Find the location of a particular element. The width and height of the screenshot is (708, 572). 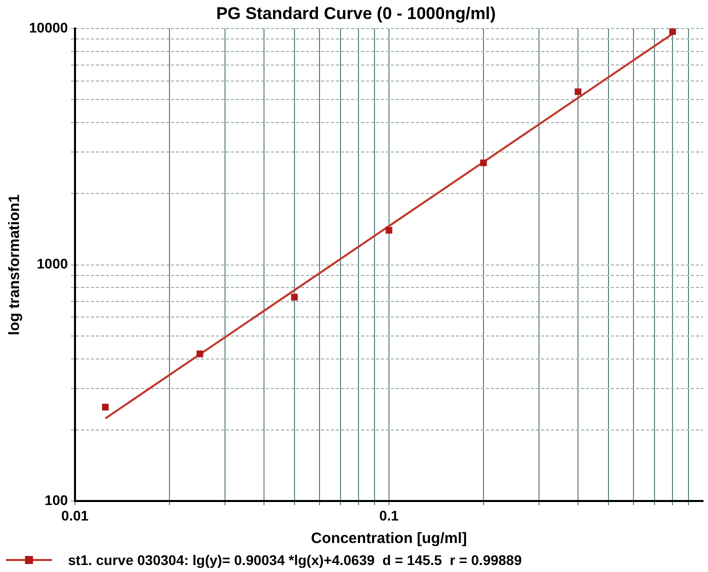

text: st1. curve 030304: lg(y)= 0.90034 *lg(x)+4.0639 d = 145.5 r = 0.99889 is located at coordinates (295, 560).